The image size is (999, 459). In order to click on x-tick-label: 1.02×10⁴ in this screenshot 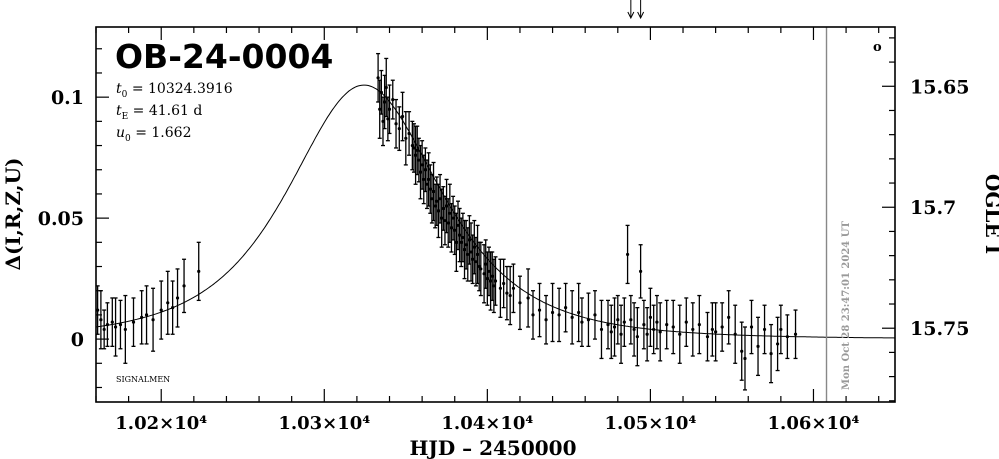, I will do `click(161, 423)`.